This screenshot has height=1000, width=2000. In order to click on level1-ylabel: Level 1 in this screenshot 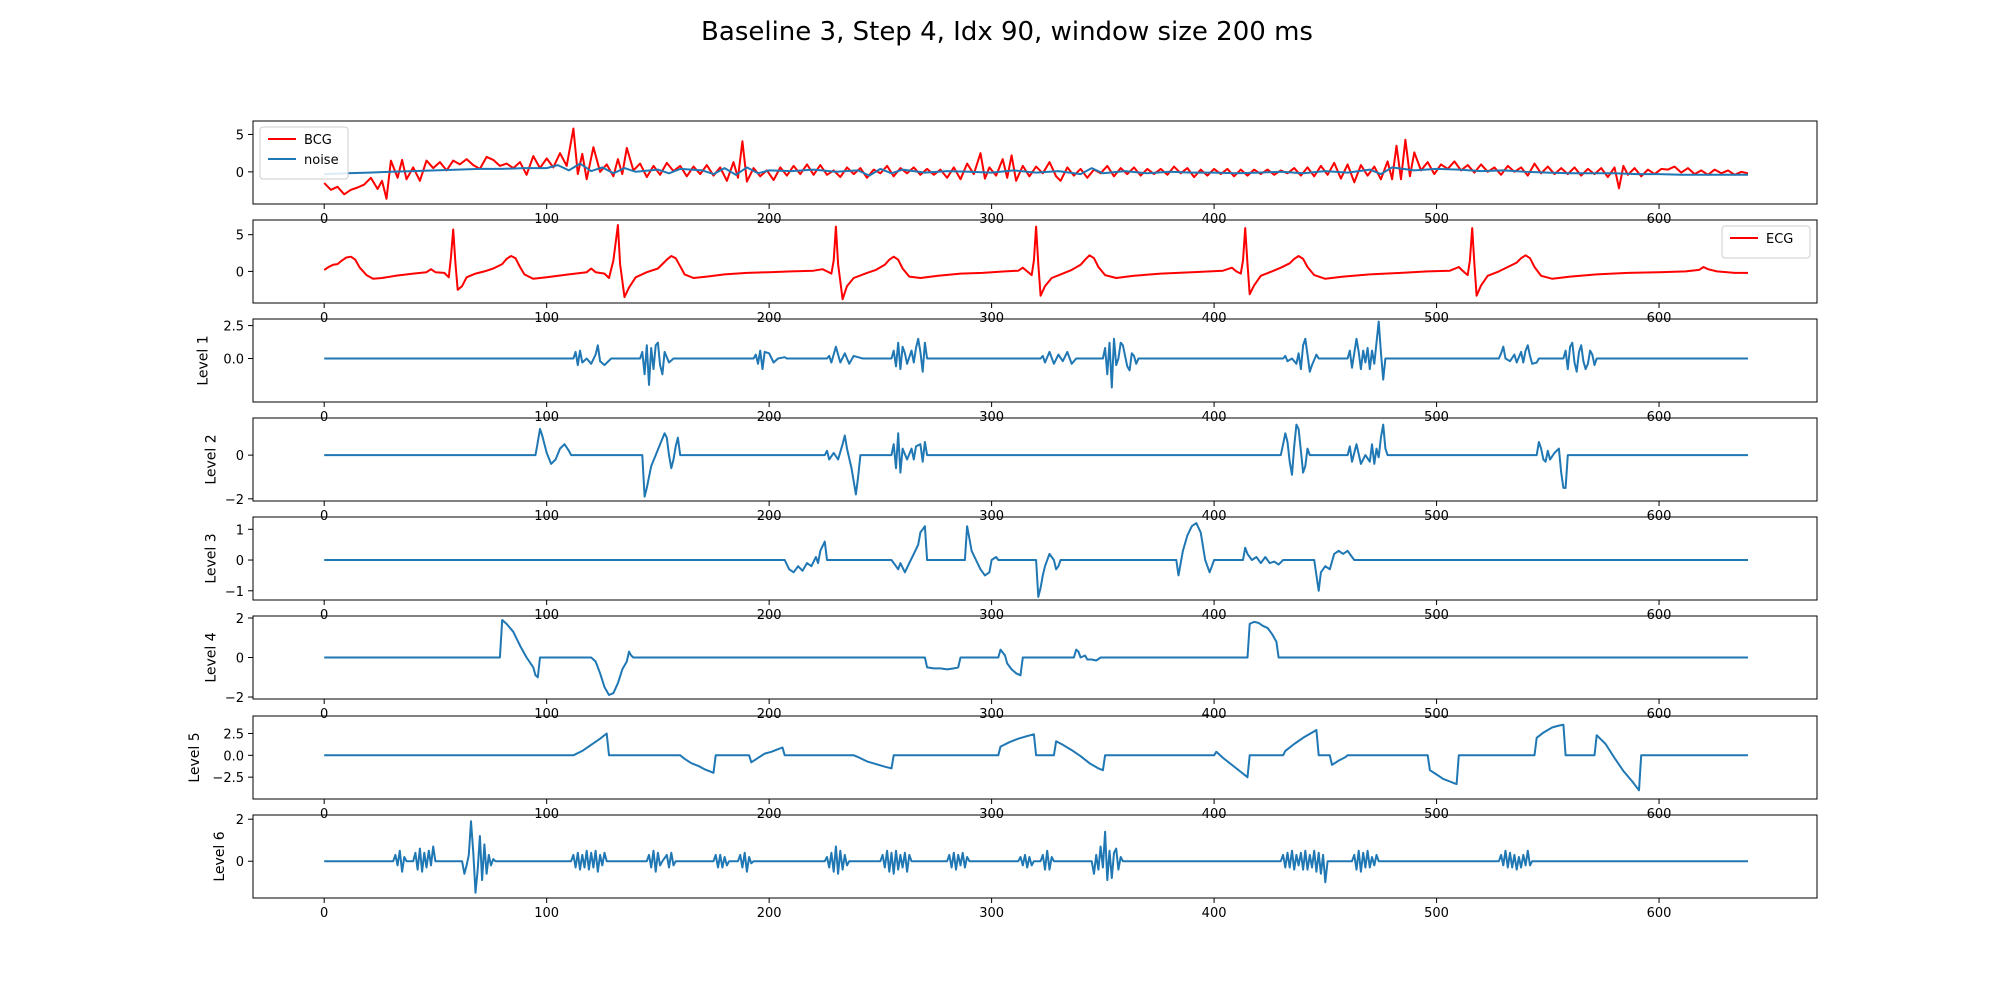, I will do `click(203, 360)`.